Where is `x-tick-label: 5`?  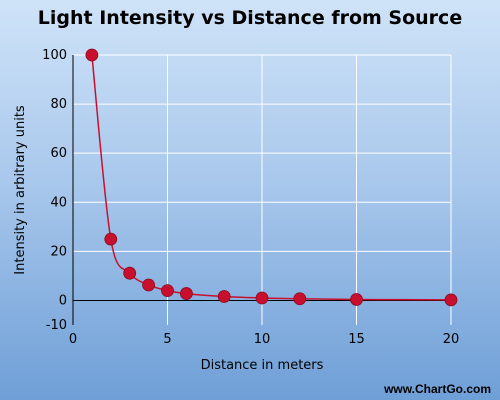 x-tick-label: 5 is located at coordinates (167, 339).